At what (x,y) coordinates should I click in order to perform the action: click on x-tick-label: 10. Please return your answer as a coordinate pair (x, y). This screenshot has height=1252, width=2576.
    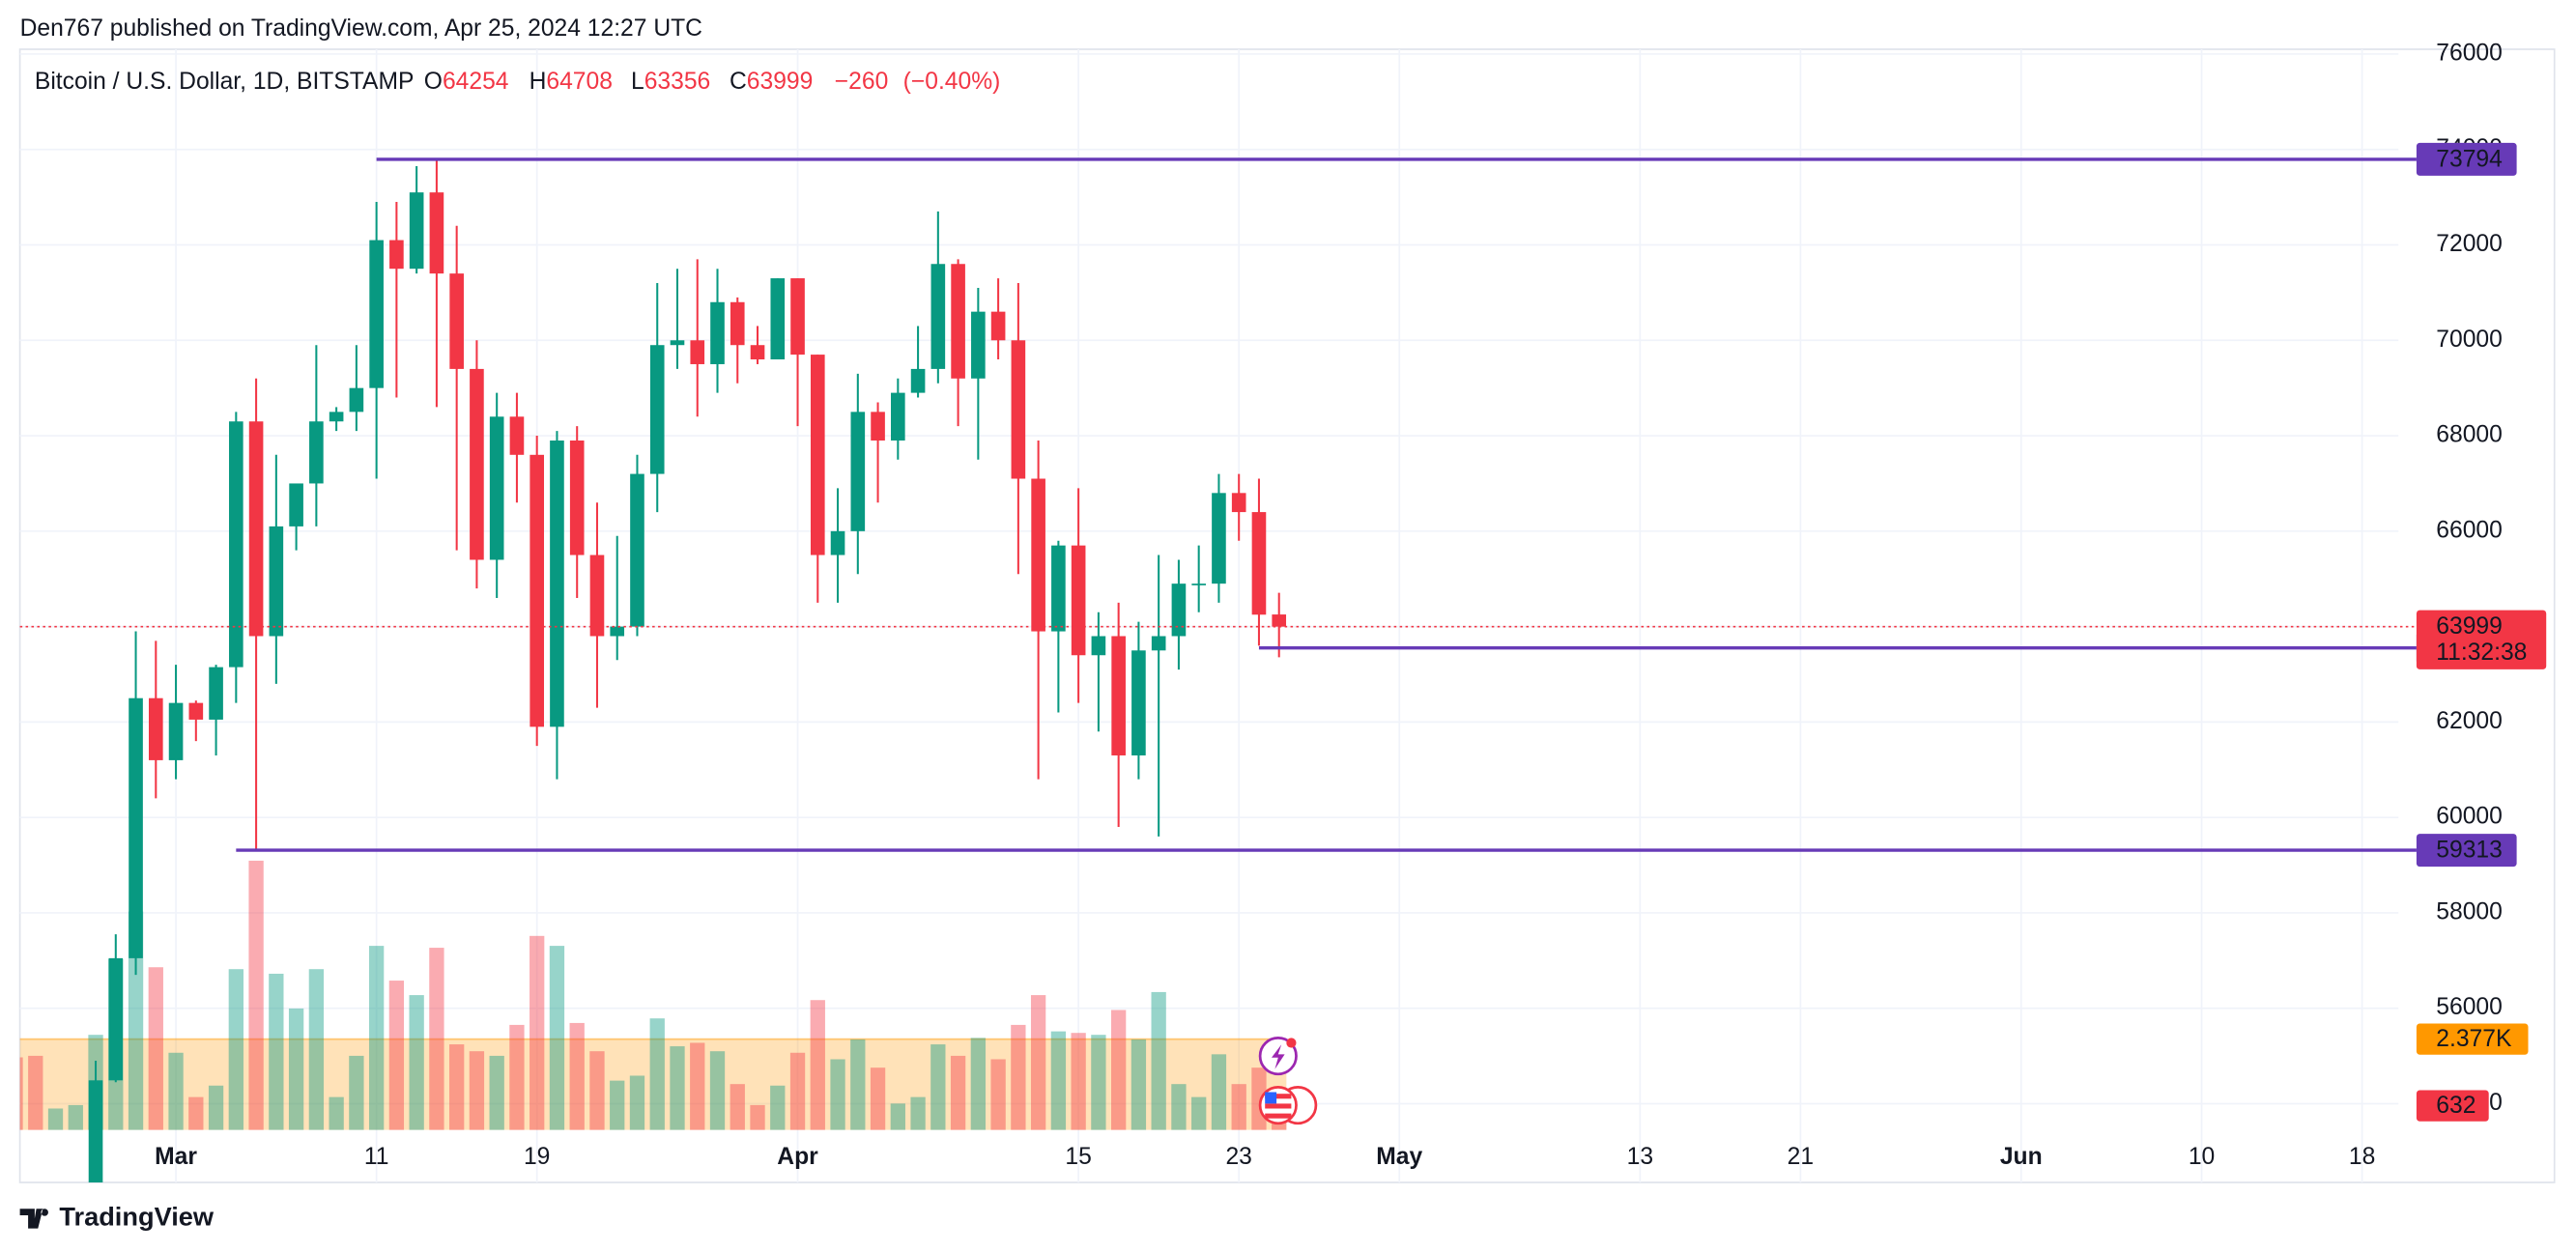
    Looking at the image, I should click on (2202, 1157).